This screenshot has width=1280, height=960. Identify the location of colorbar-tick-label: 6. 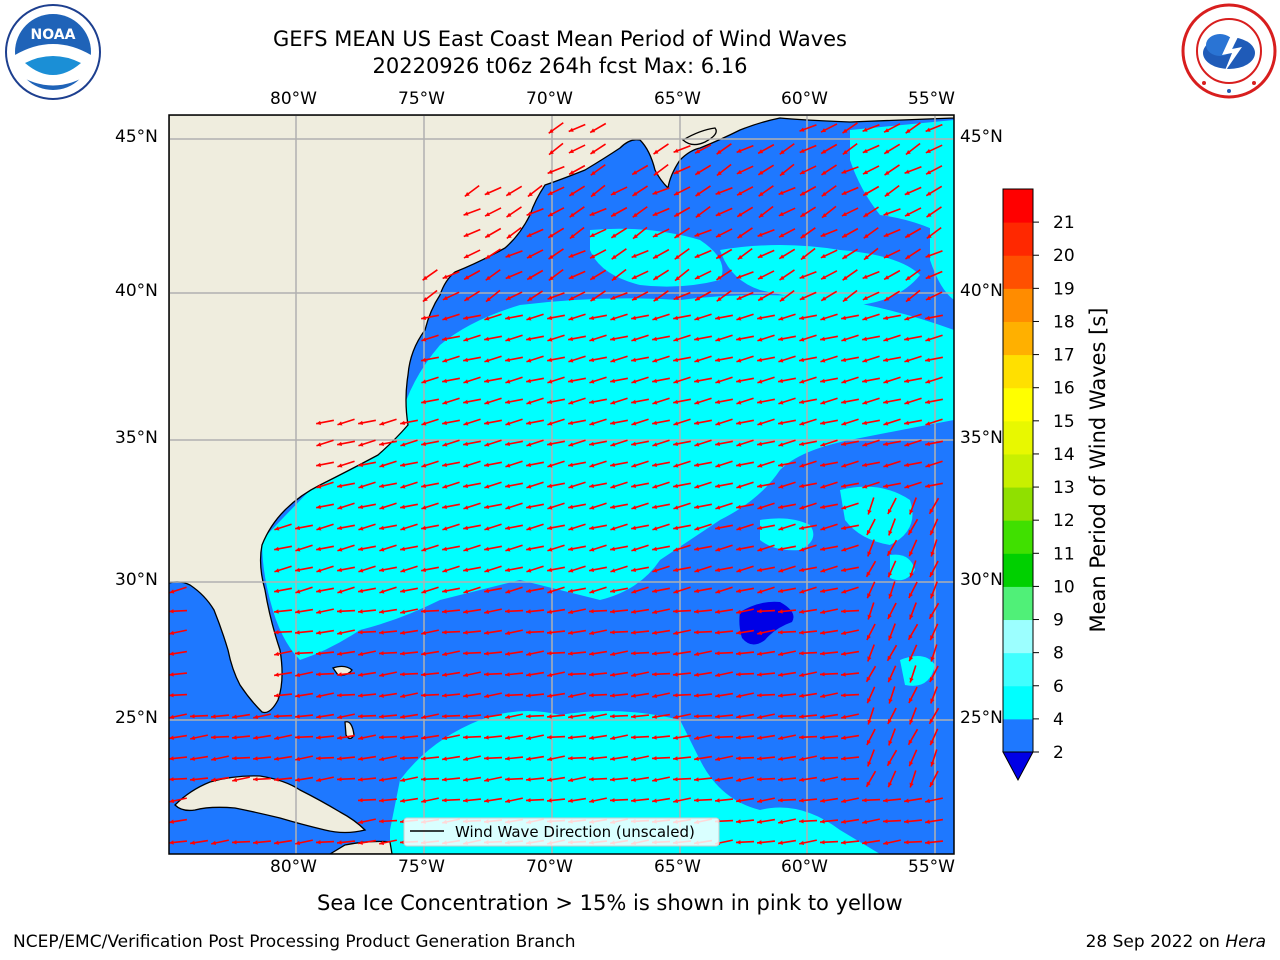
(1058, 687).